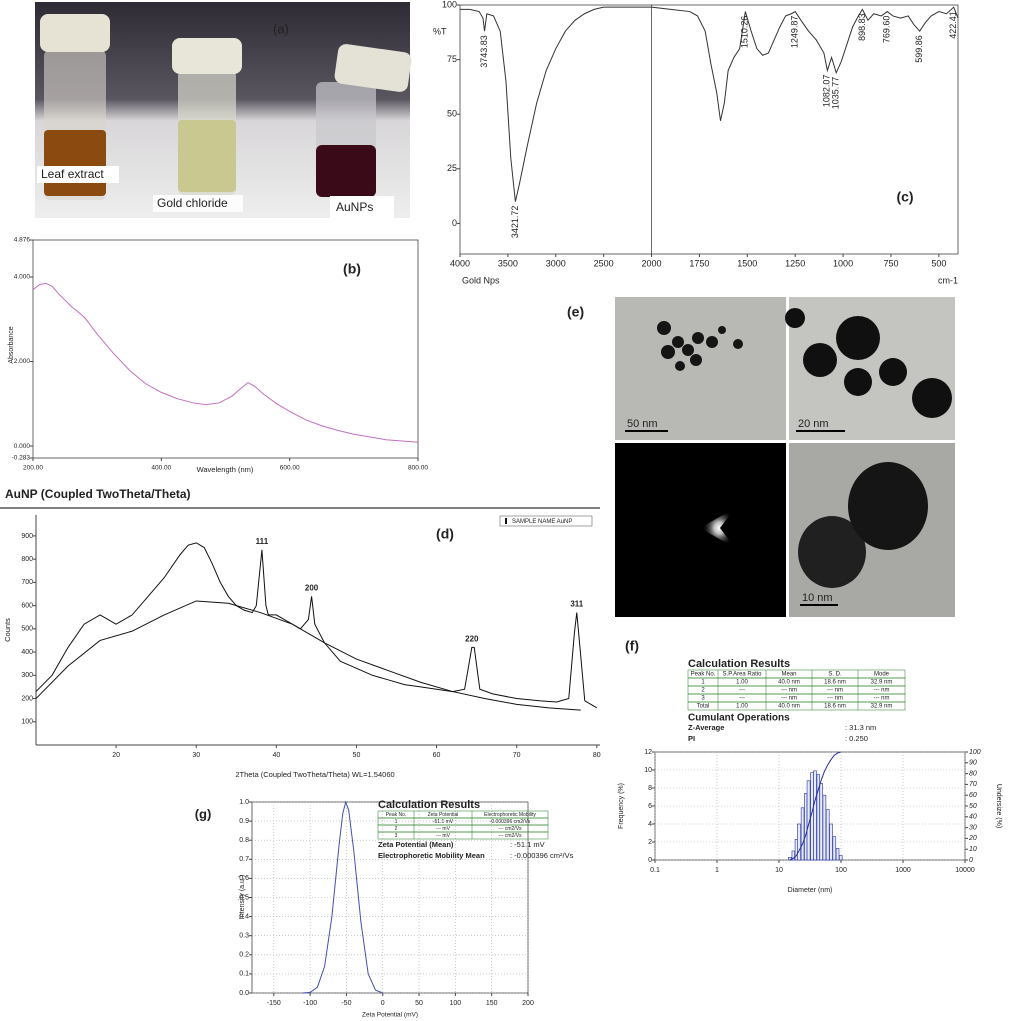 Image resolution: width=1010 pixels, height=1021 pixels. Describe the element at coordinates (492, 1003) in the screenshot. I see `x-tick-label: 150` at that location.